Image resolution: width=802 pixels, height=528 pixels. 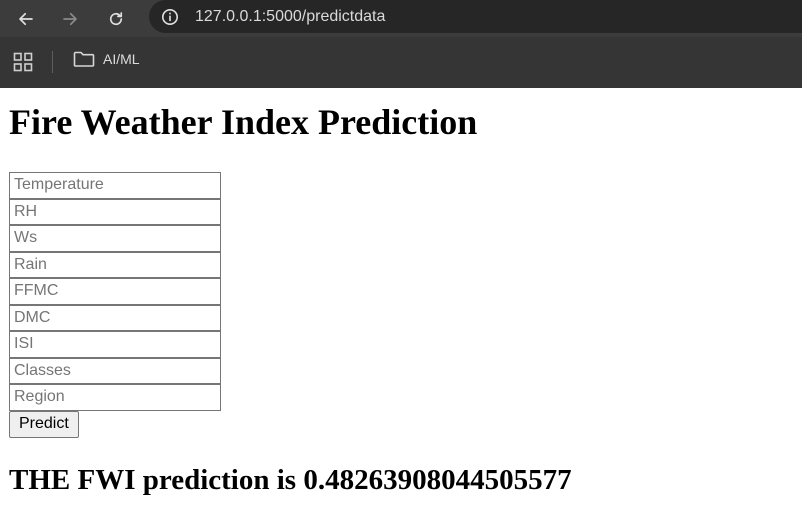 I want to click on apps-grid-icon, so click(x=23, y=62).